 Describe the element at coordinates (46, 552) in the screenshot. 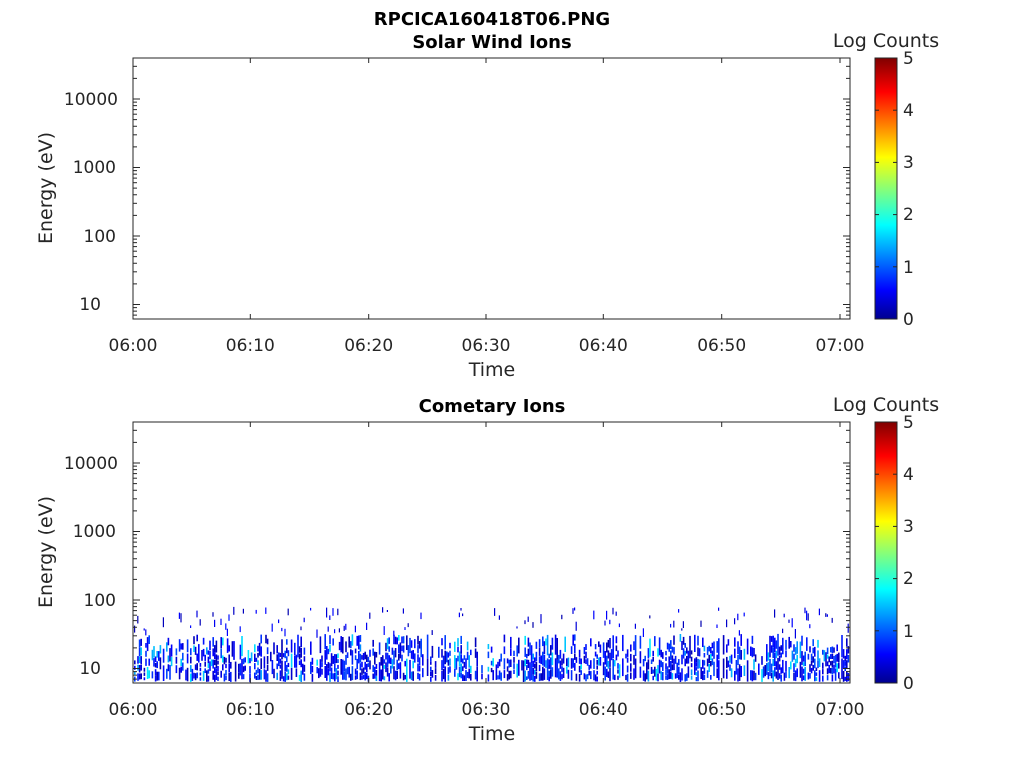

I see `y-axis-label-cometary: Energy (eV)` at that location.